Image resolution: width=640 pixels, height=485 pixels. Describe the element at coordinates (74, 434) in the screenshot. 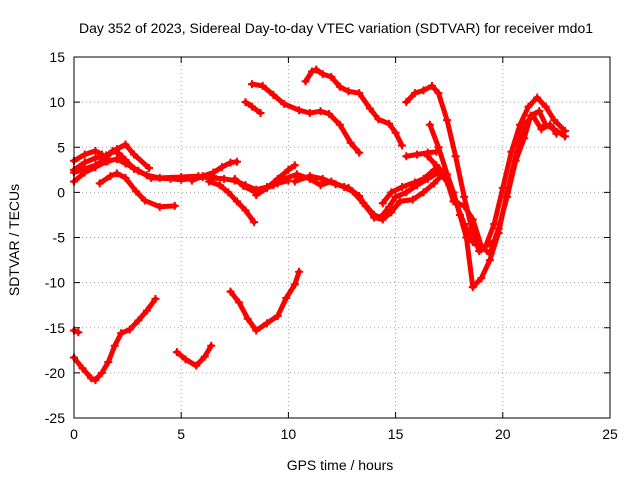

I see `x-tick-label: 0` at that location.